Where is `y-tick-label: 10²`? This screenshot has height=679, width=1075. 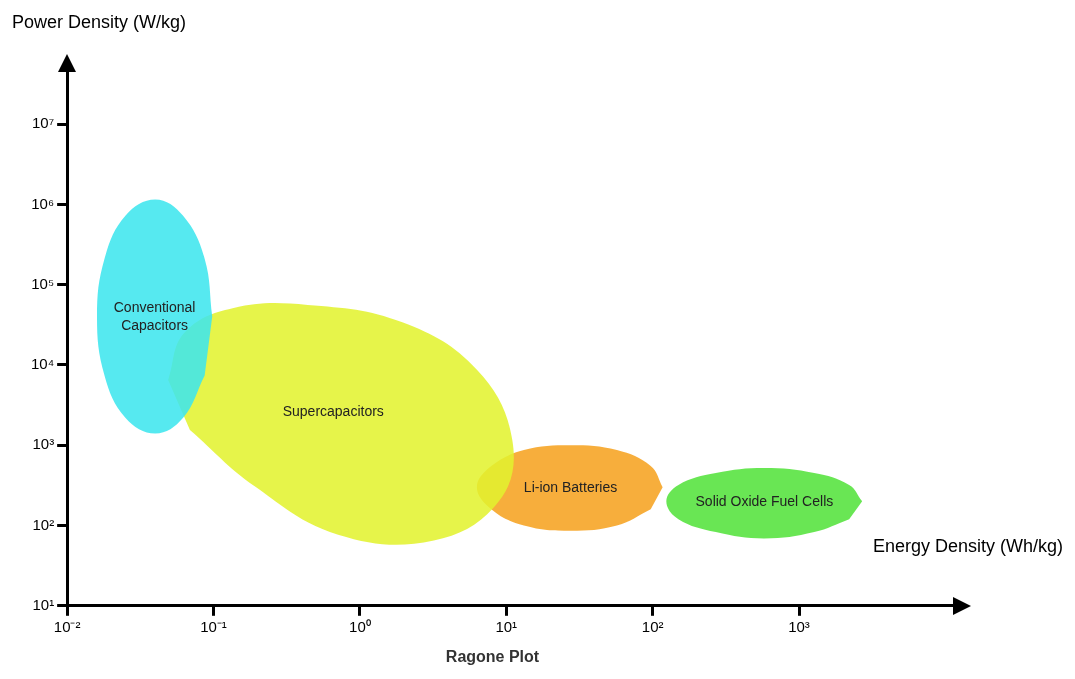
y-tick-label: 10² is located at coordinates (43, 524).